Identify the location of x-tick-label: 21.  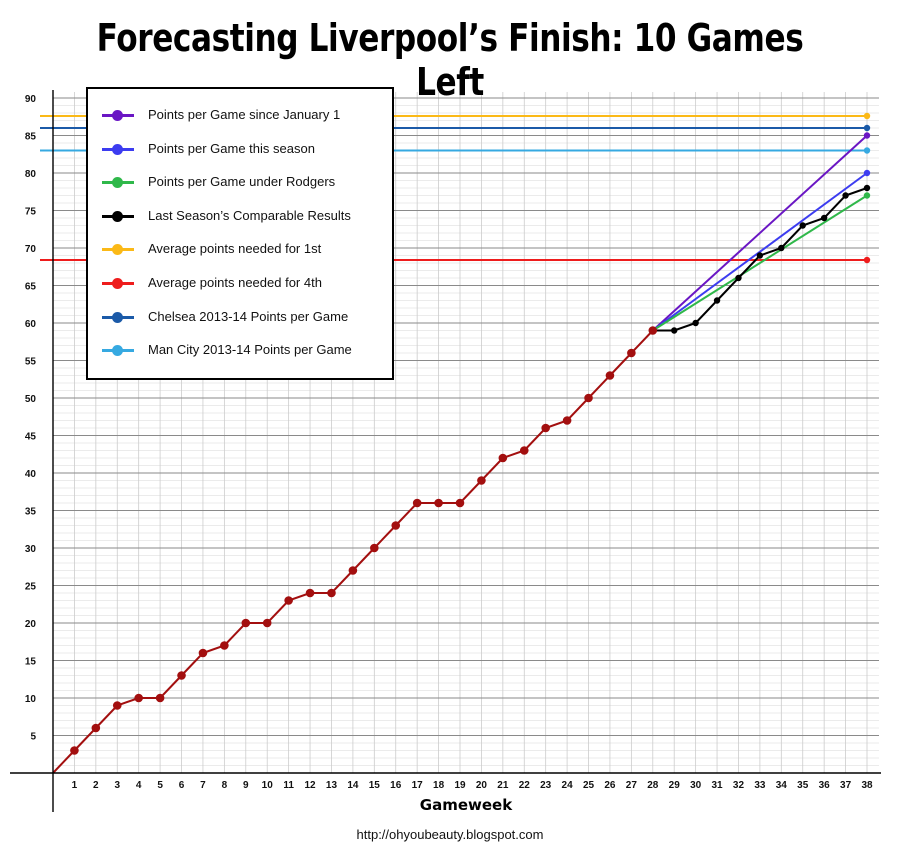
(503, 785).